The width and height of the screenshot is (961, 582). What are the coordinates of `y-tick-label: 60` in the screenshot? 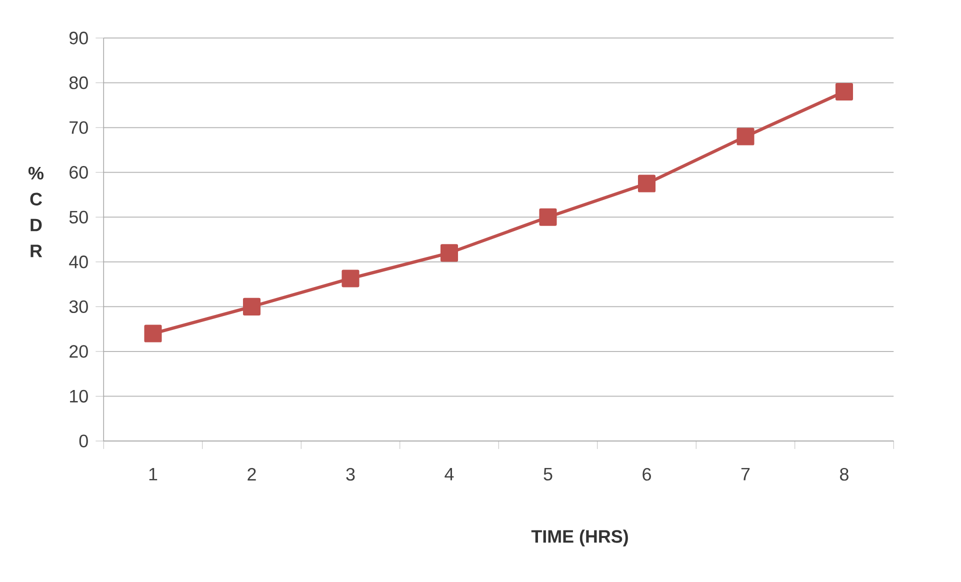 It's located at (79, 172).